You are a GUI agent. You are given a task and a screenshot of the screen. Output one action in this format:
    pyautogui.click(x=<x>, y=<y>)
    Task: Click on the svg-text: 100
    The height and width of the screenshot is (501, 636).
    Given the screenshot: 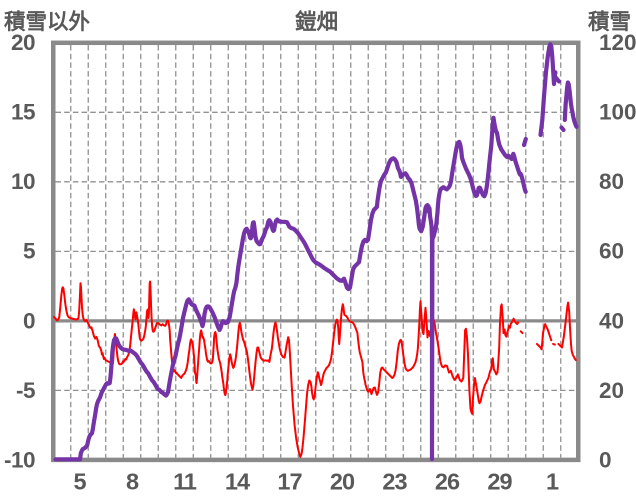 What is the action you would take?
    pyautogui.click(x=617, y=112)
    